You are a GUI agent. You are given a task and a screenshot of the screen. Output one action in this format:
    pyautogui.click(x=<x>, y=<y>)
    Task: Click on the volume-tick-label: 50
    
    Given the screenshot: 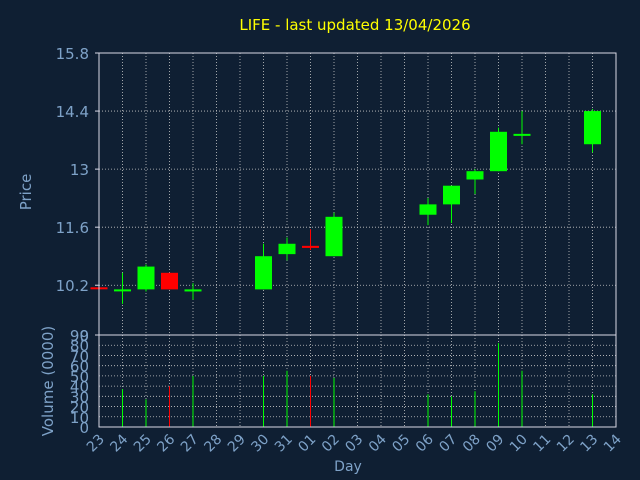 What is the action you would take?
    pyautogui.click(x=79, y=377)
    